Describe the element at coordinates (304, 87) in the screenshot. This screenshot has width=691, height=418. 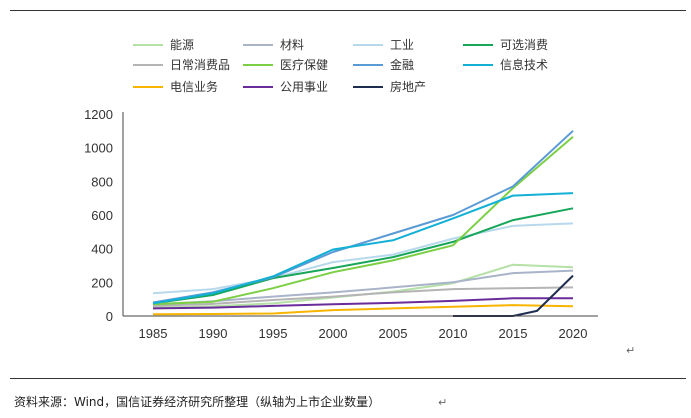
I see `legend-label: 公用事业` at that location.